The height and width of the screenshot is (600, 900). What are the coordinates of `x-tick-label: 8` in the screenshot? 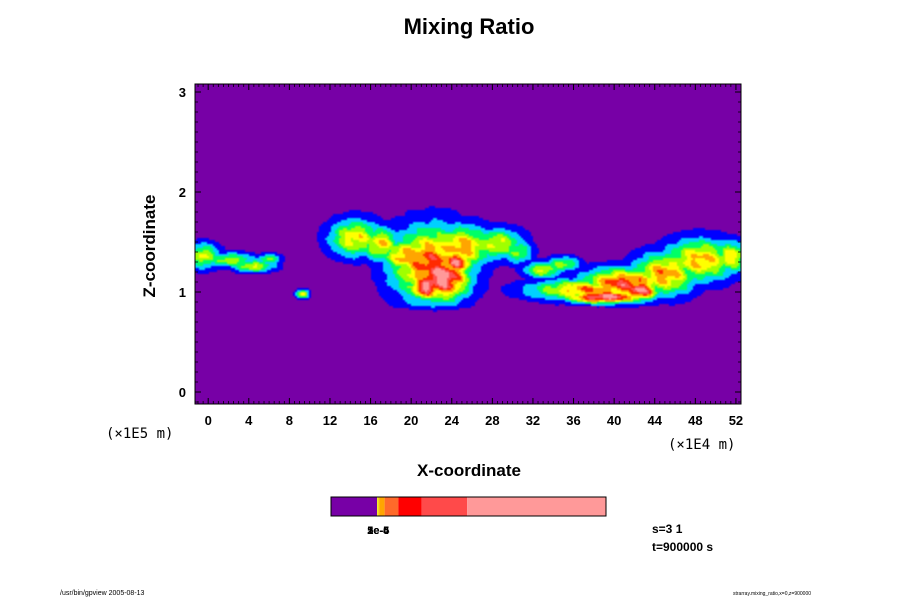 It's located at (289, 420).